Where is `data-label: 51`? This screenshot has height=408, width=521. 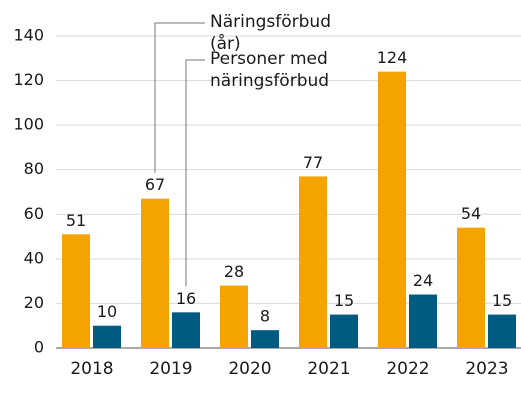 data-label: 51 is located at coordinates (76, 220).